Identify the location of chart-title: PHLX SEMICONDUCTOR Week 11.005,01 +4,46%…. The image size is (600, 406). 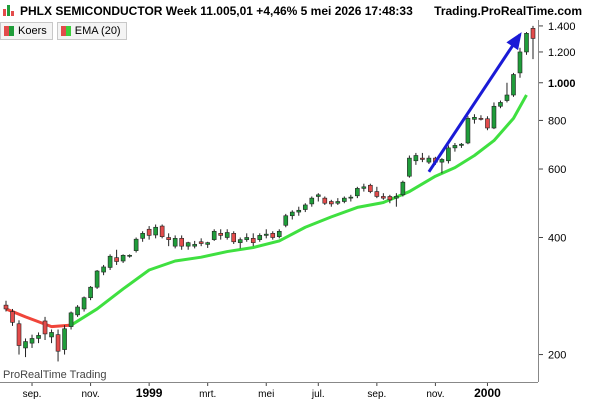
(216, 11).